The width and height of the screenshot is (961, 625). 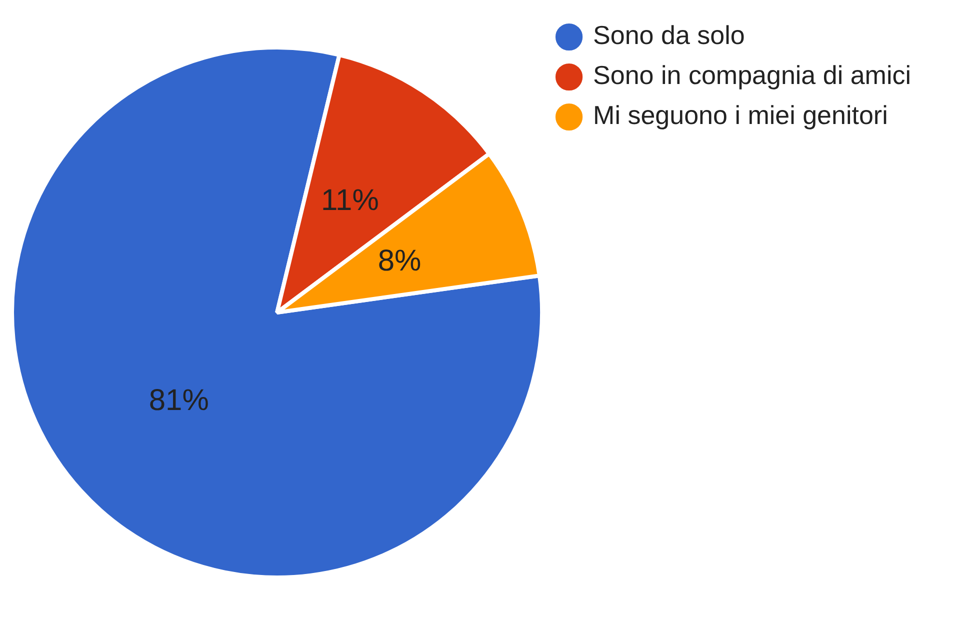 What do you see at coordinates (178, 400) in the screenshot?
I see `data-label: 81%` at bounding box center [178, 400].